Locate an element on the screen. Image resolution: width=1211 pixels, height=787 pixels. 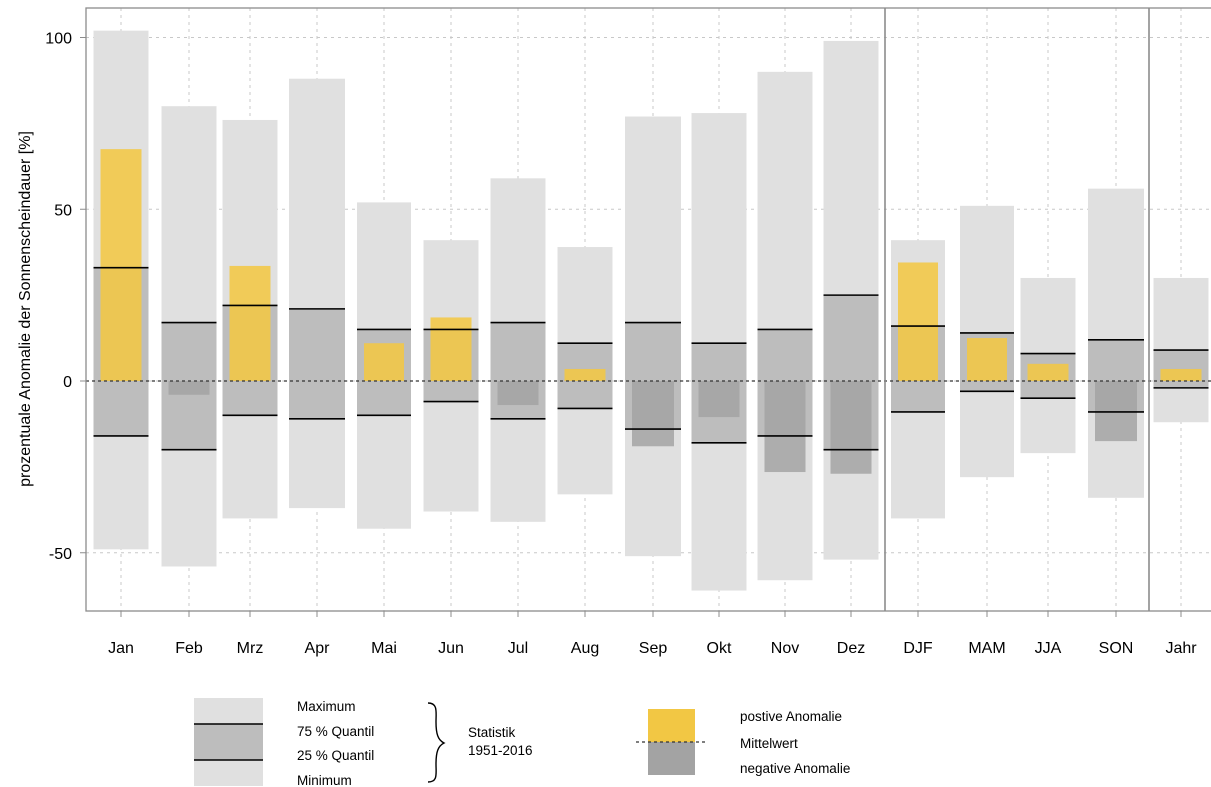
bar-group-jan is located at coordinates (121, 290).